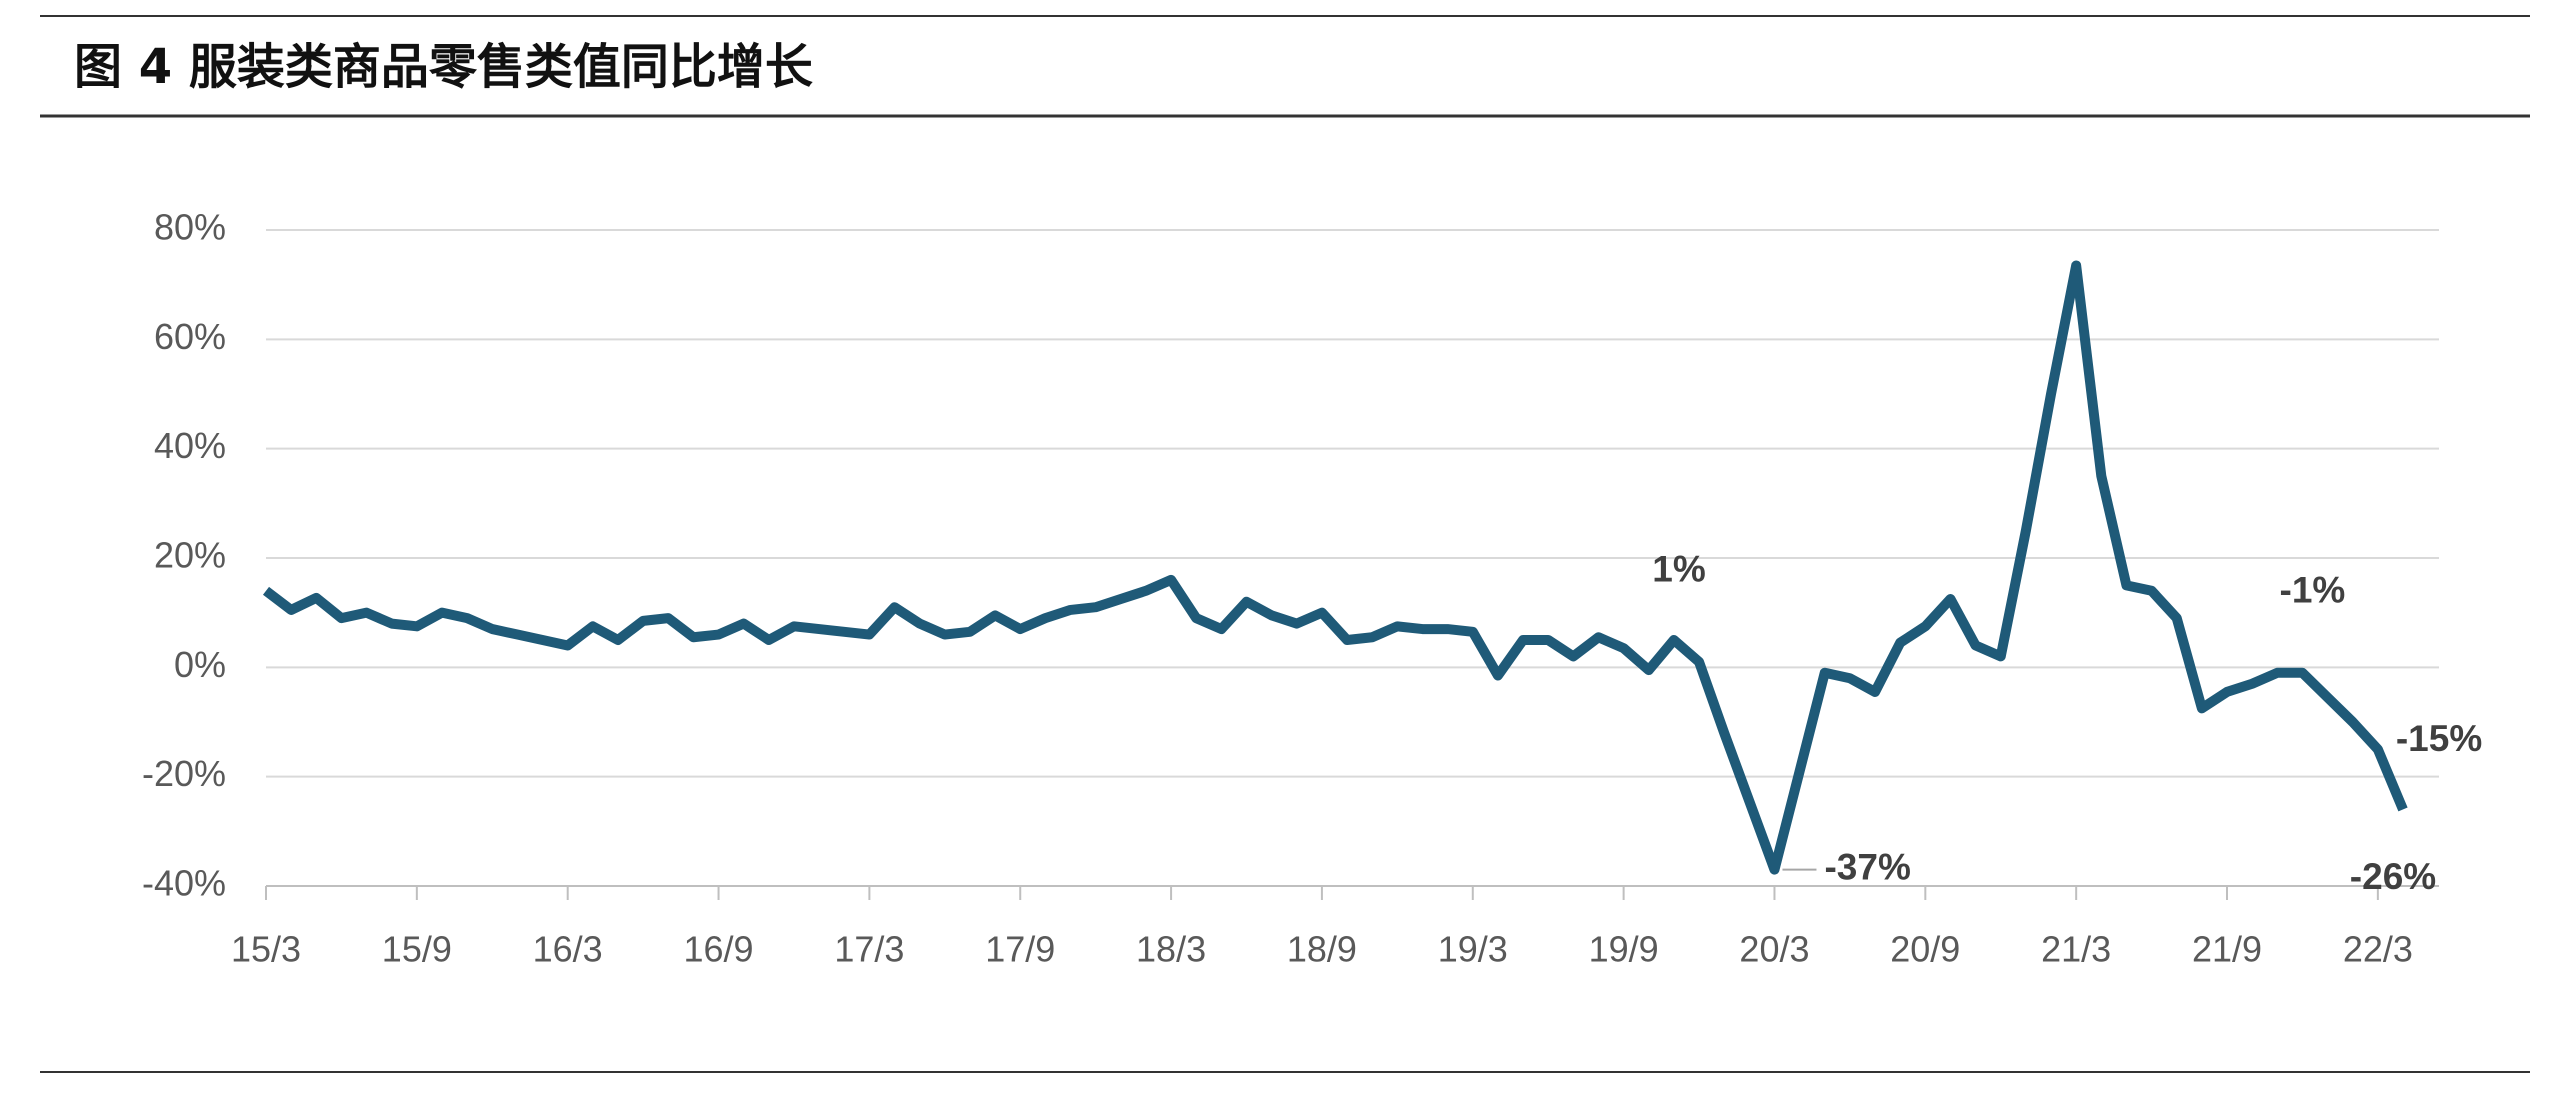 The image size is (2560, 1094). I want to click on x-tick-label: 20/3, so click(1774, 949).